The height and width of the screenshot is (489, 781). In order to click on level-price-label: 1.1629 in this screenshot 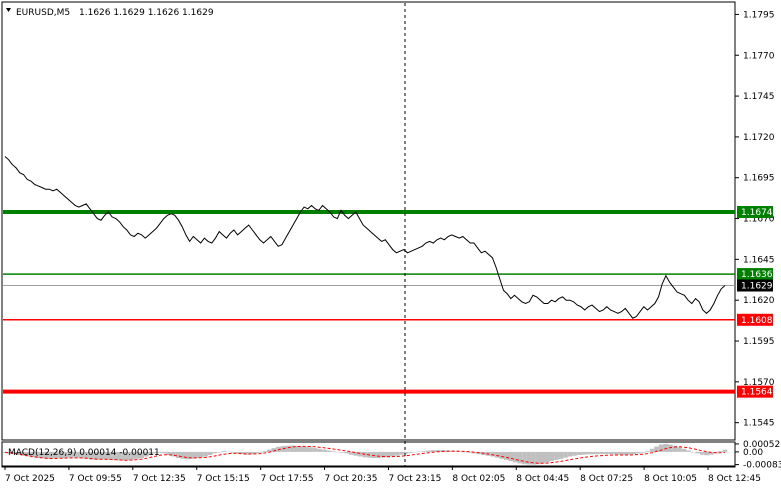, I will do `click(757, 287)`.